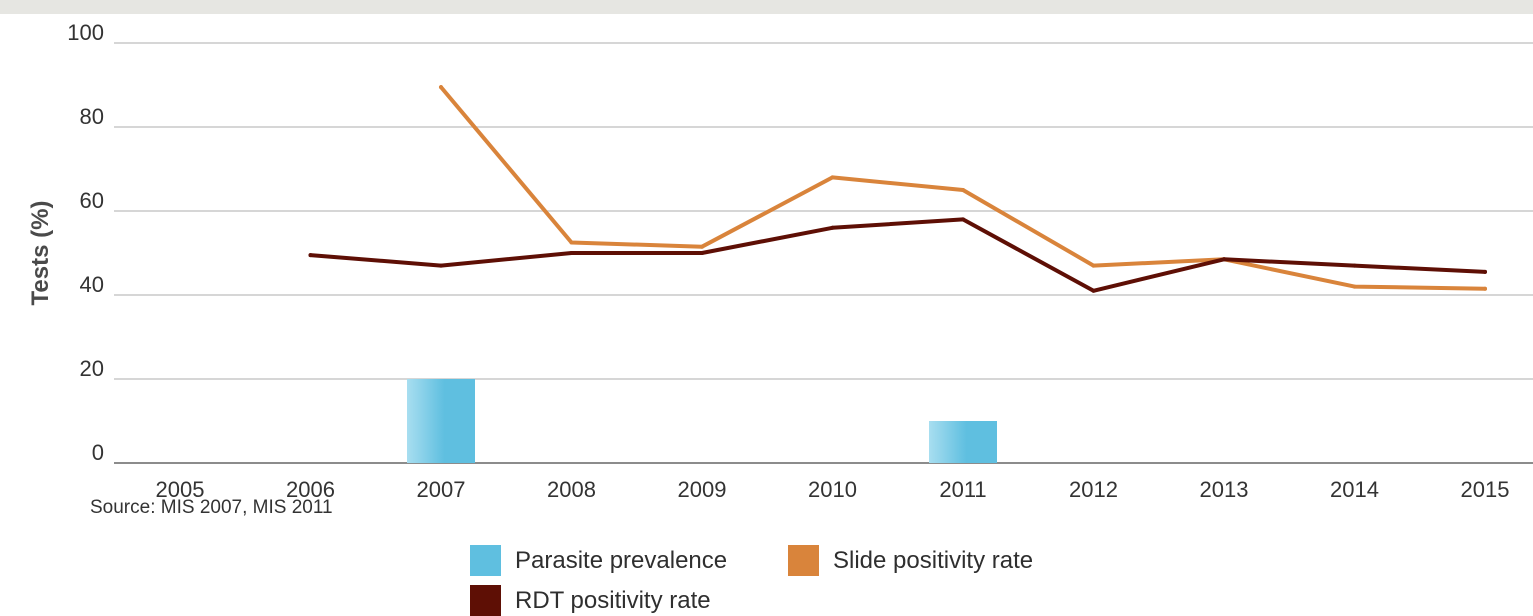 The width and height of the screenshot is (1533, 616). I want to click on point-rdt-positivity-rate-2014, so click(1354, 265).